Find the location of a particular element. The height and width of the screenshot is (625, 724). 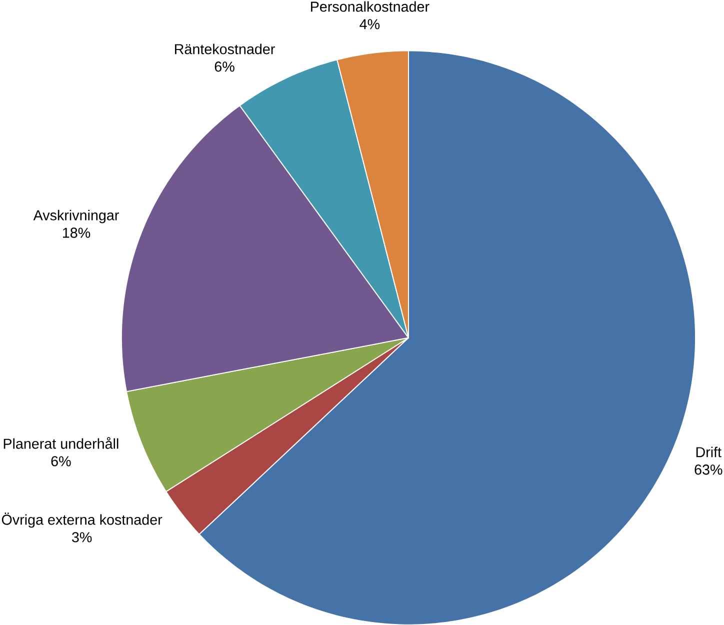

slice-label: Personalkostnader is located at coordinates (370, 6).